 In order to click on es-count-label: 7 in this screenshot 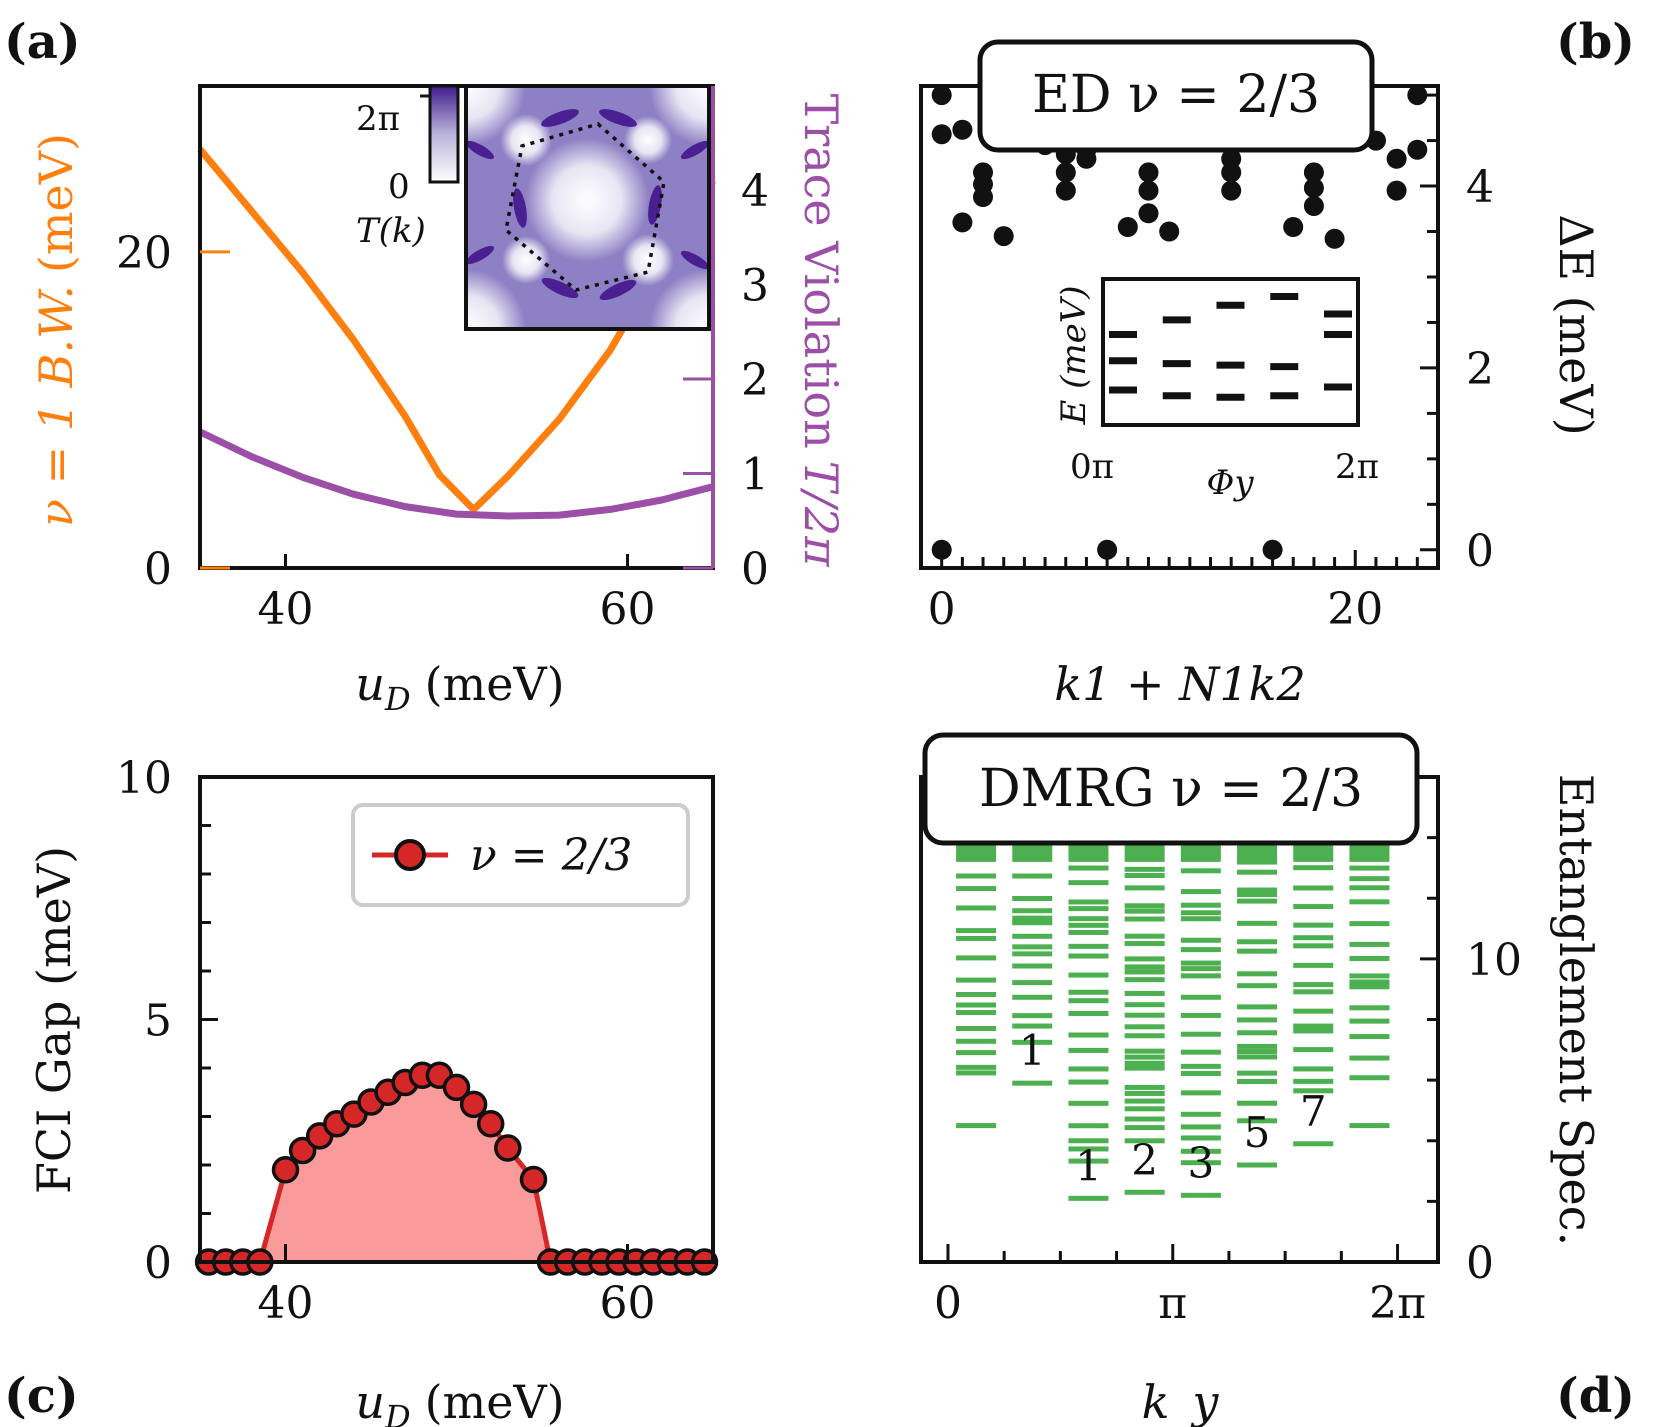, I will do `click(1313, 1111)`.